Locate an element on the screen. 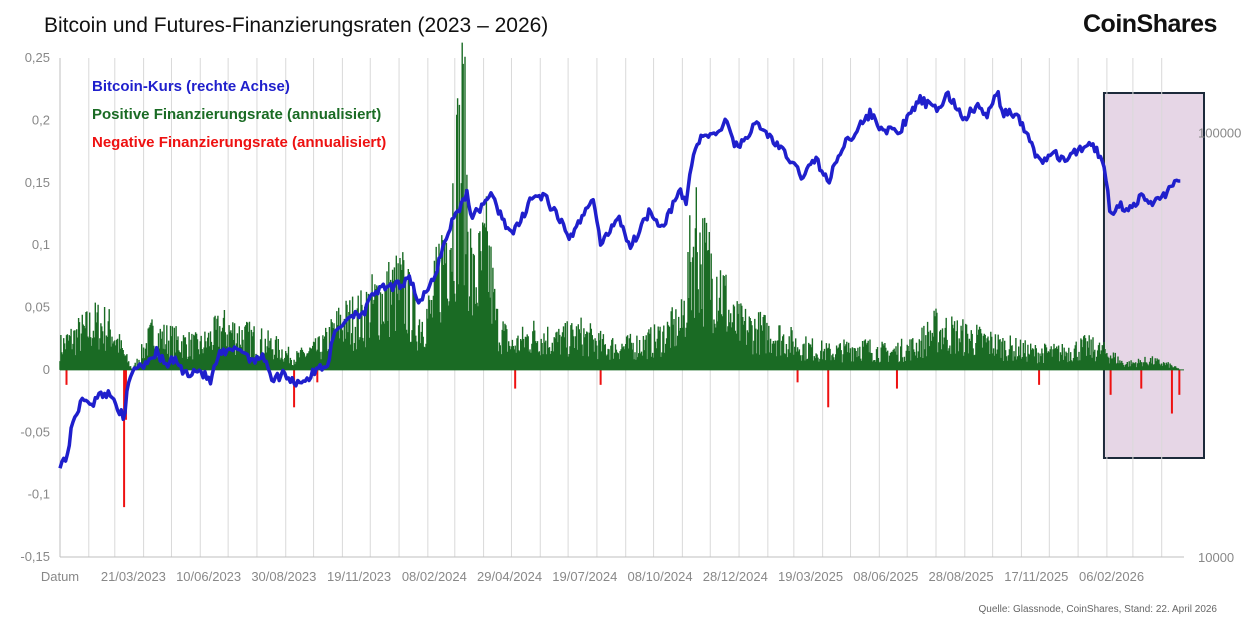 This screenshot has width=1246, height=622. x-tick-label: 19/07/2024 is located at coordinates (584, 576).